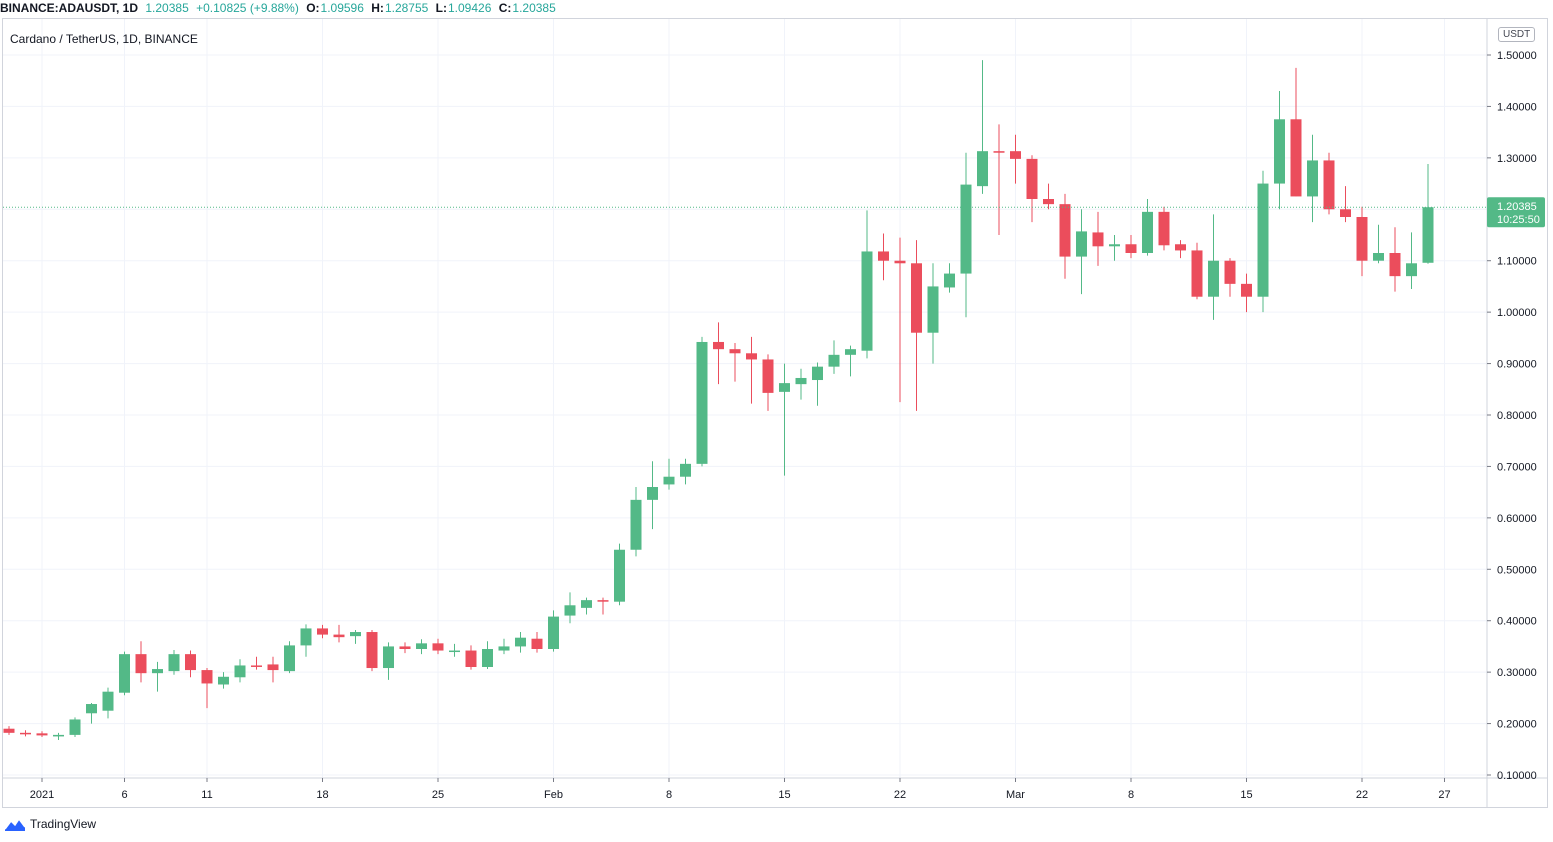 Image resolution: width=1553 pixels, height=842 pixels. Describe the element at coordinates (1517, 622) in the screenshot. I see `y-tick-label: 0.40000` at that location.